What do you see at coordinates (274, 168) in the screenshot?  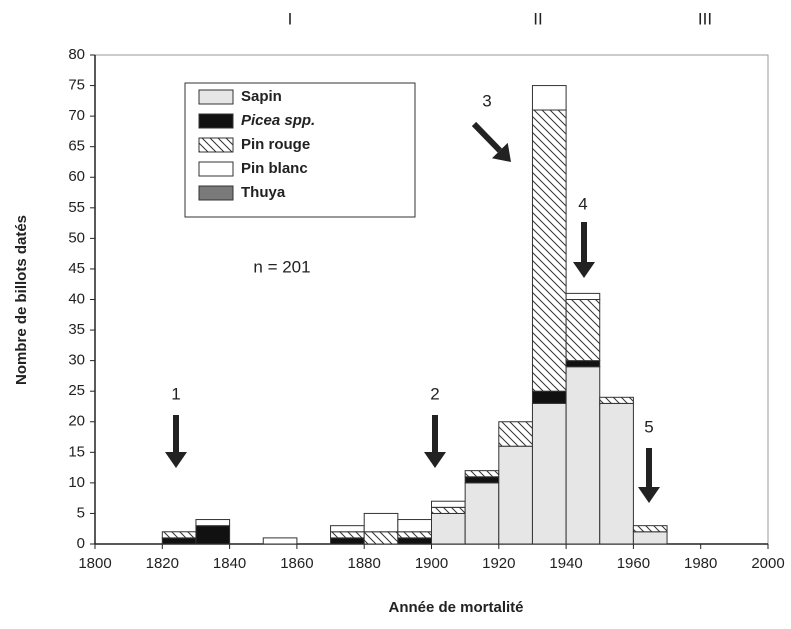 I see `legend-label: Pin blanc` at bounding box center [274, 168].